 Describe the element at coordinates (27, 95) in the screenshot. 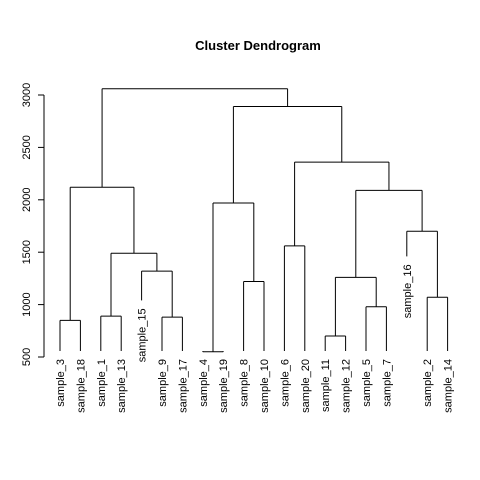

I see `y-tick-label: 3000` at that location.